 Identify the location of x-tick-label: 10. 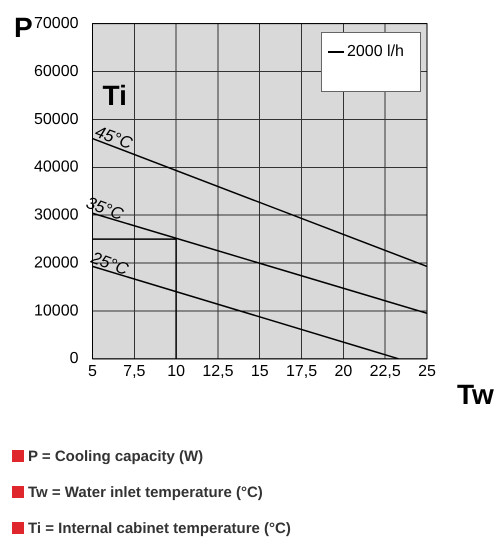
(176, 371).